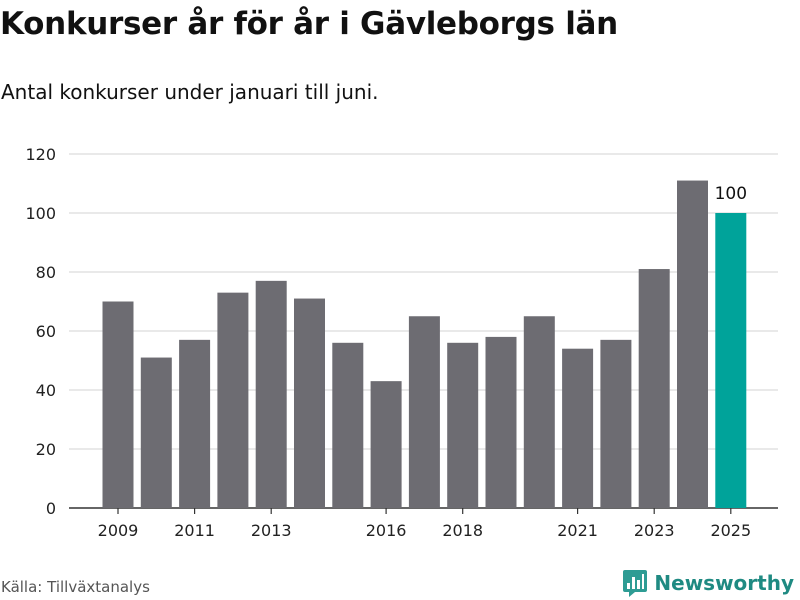 This screenshot has width=800, height=600. What do you see at coordinates (692, 344) in the screenshot?
I see `bar-2024` at bounding box center [692, 344].